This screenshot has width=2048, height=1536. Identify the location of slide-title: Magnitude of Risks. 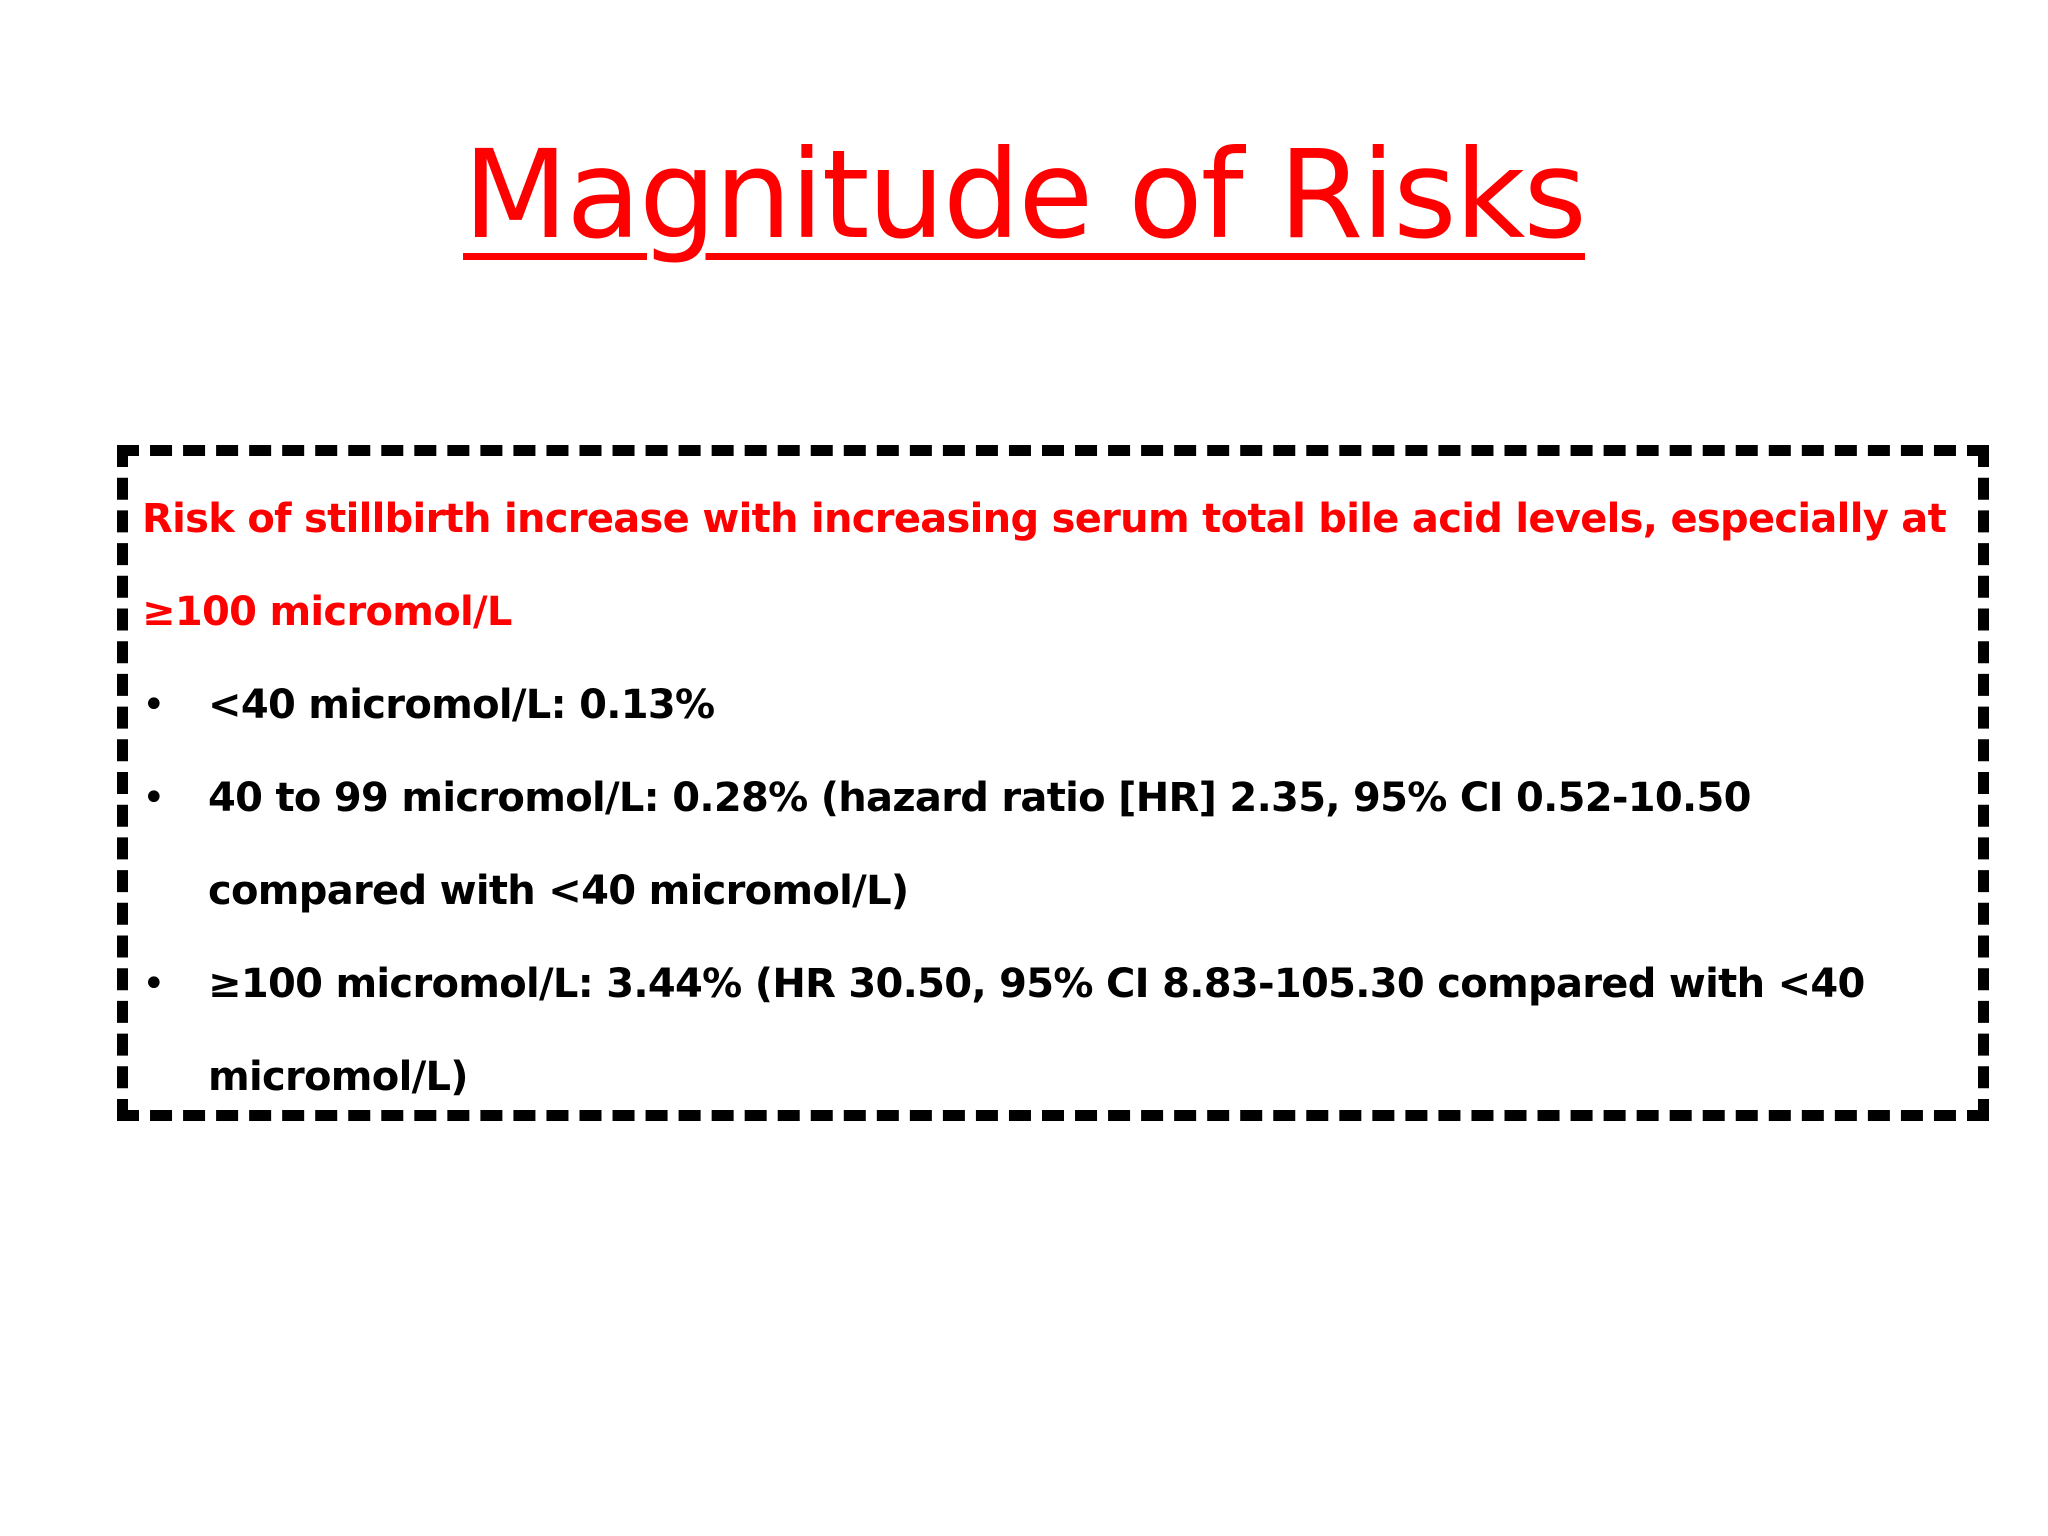
(1025, 195).